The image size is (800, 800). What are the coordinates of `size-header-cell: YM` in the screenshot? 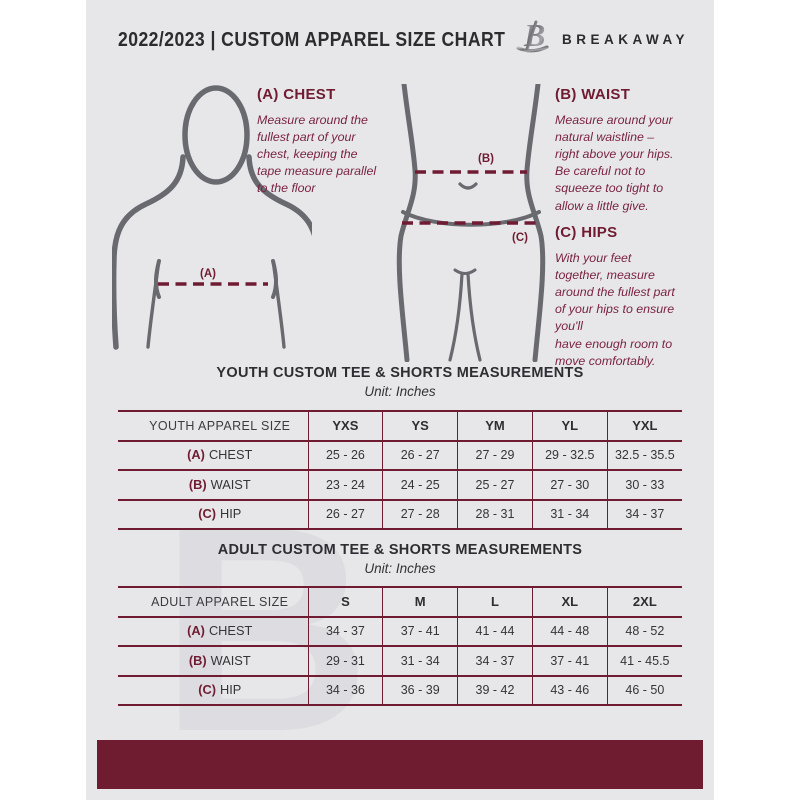 It's located at (495, 425).